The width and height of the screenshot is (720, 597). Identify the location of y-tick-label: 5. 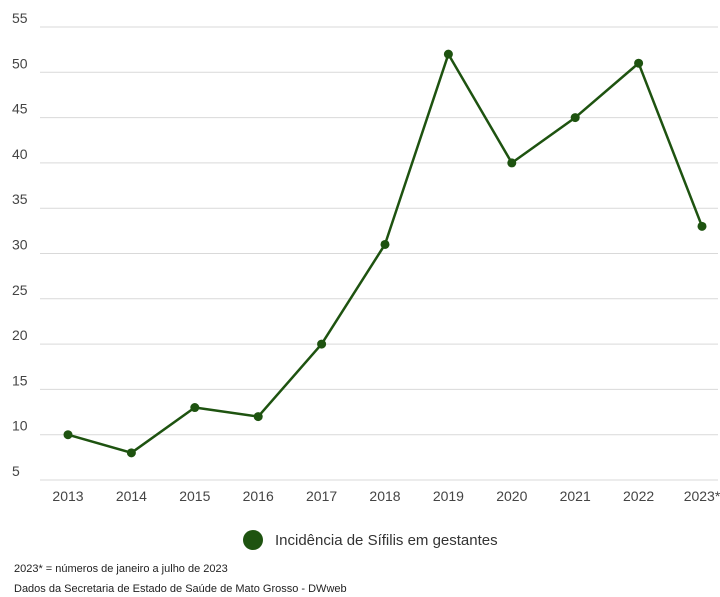
(16, 471).